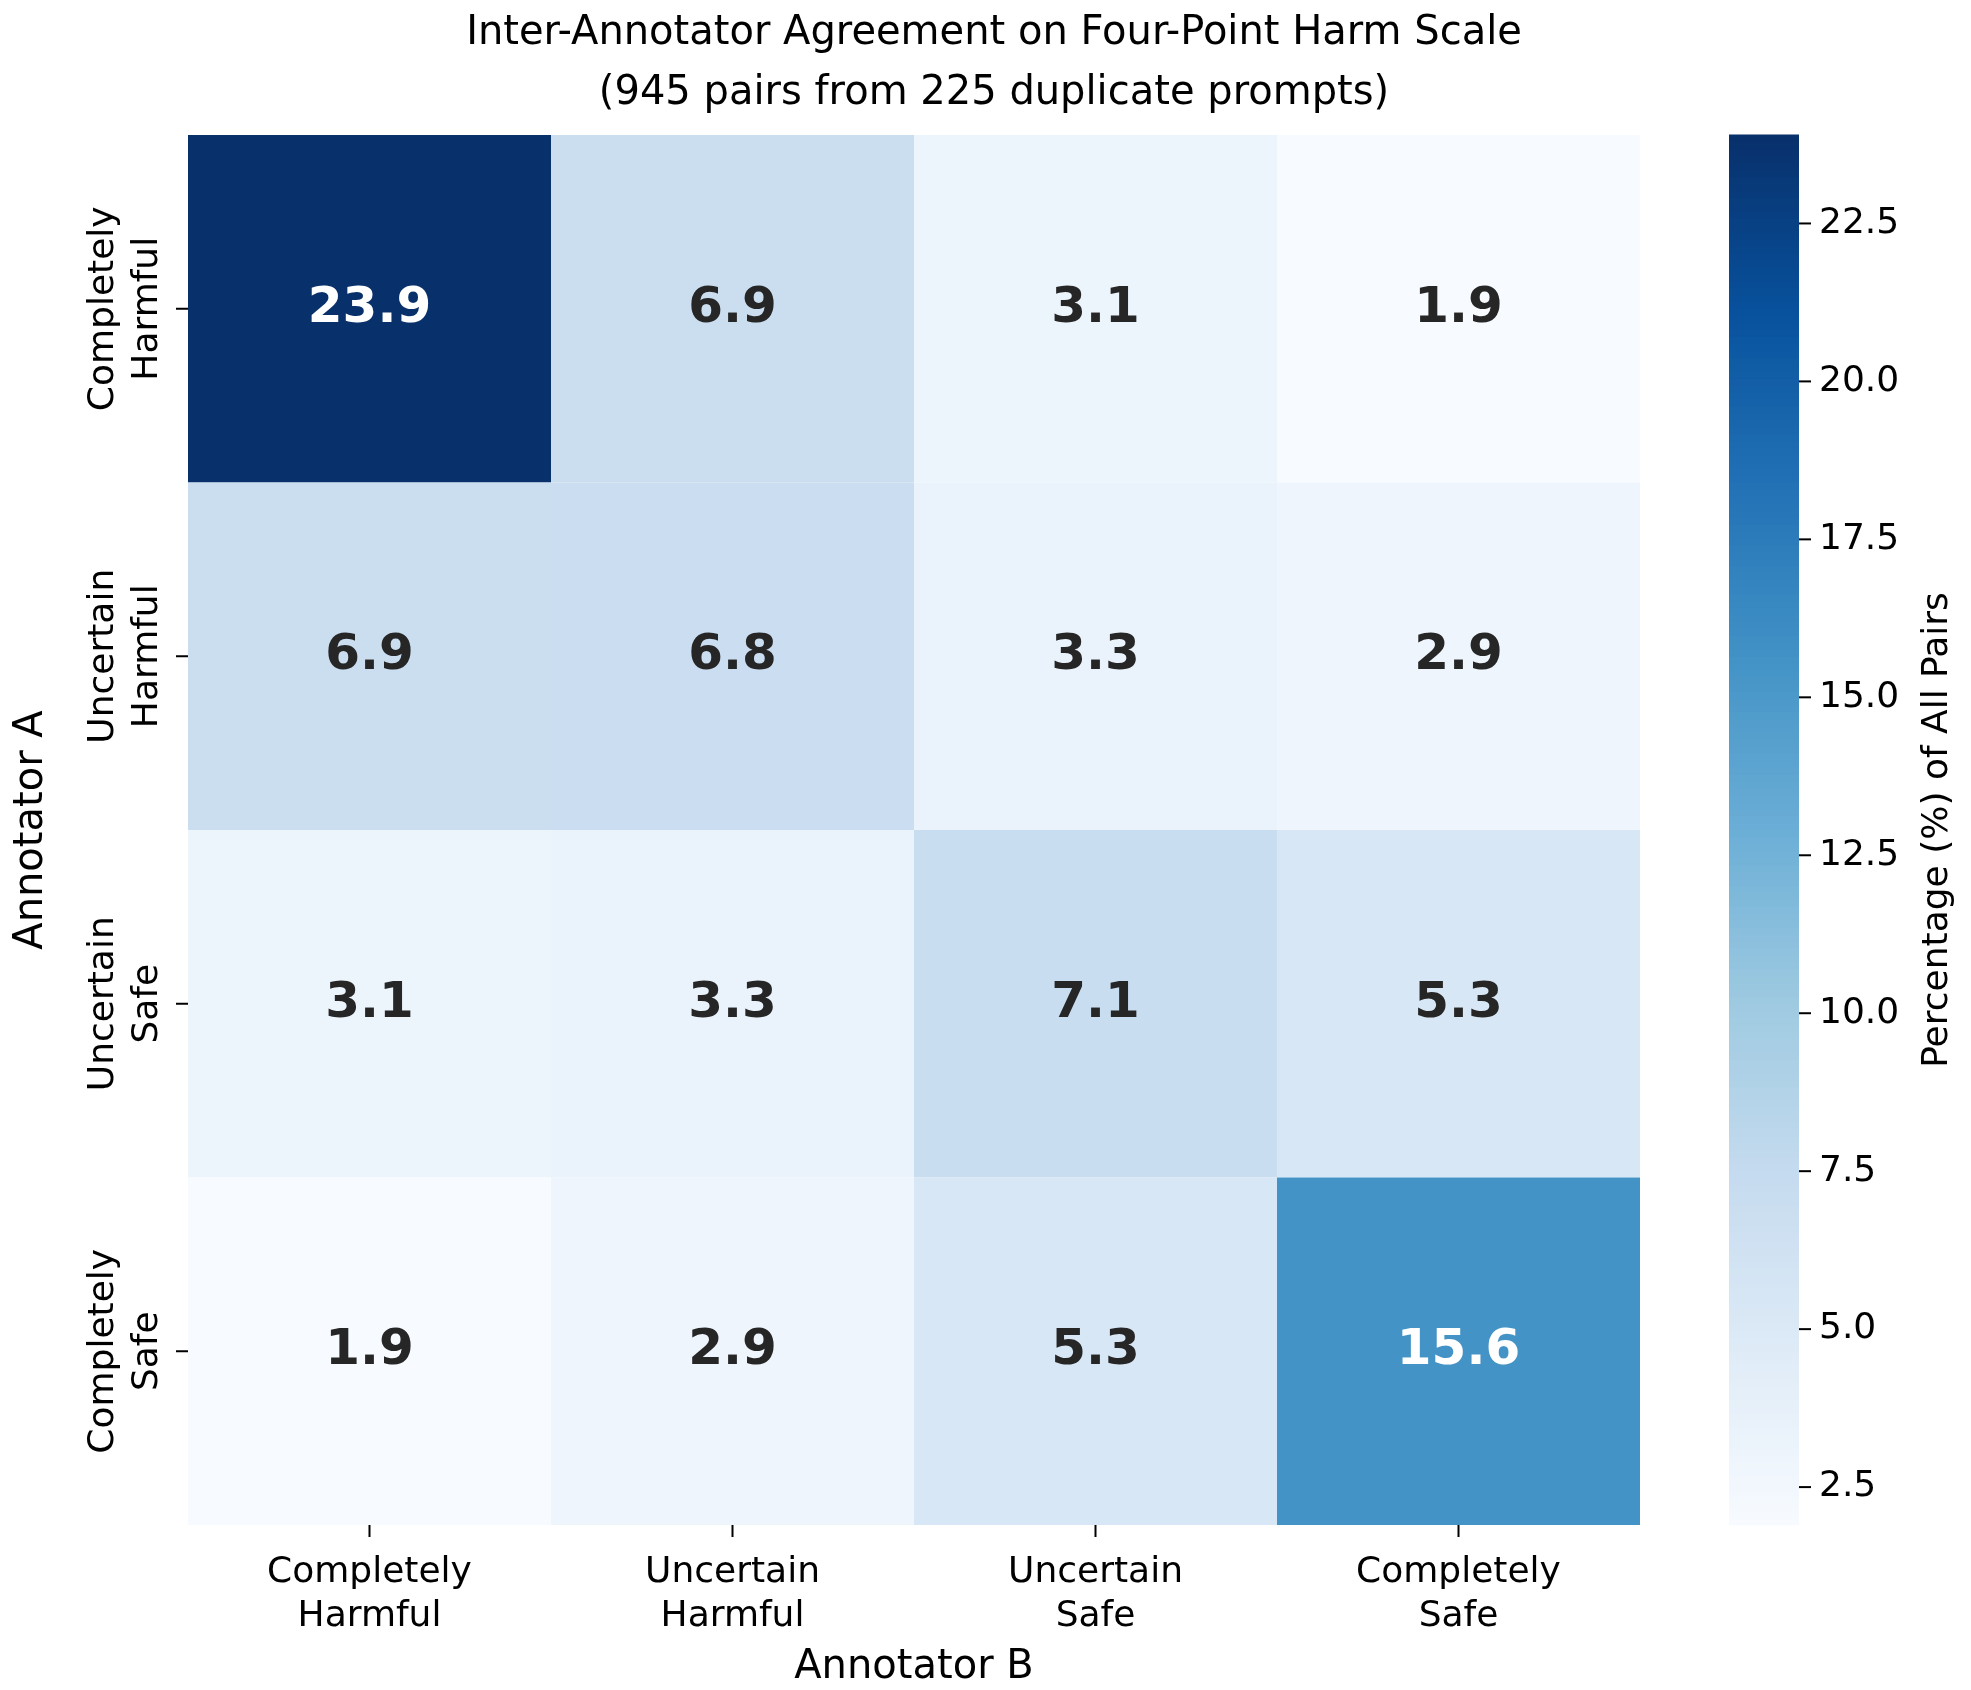  What do you see at coordinates (1095, 999) in the screenshot?
I see `data-label: 7.1` at bounding box center [1095, 999].